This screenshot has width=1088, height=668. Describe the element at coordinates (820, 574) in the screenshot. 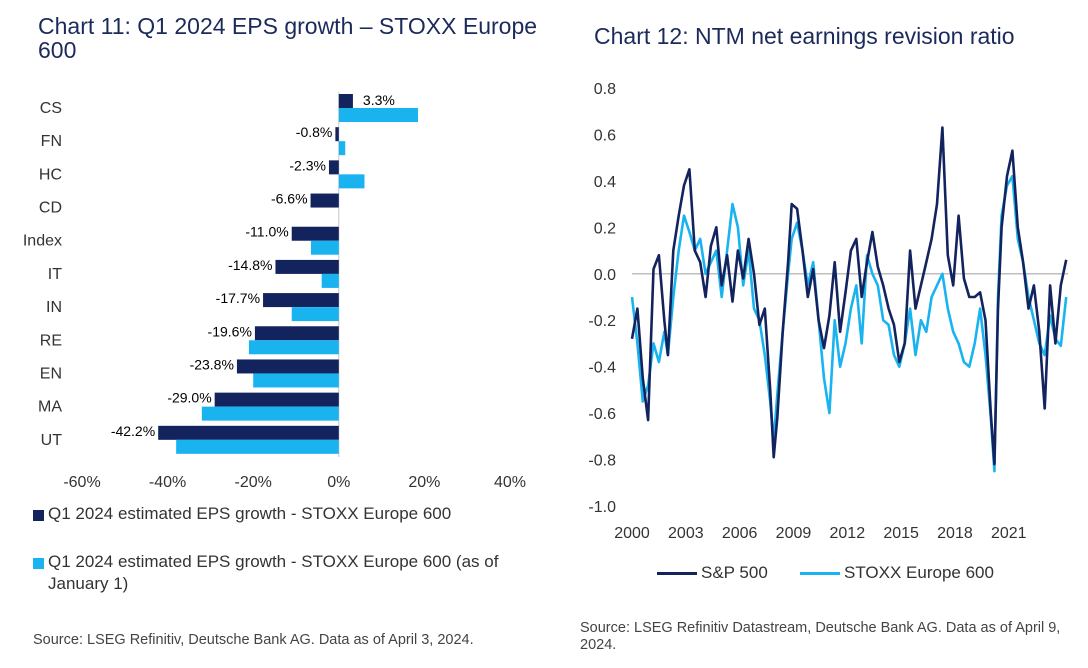

I see `legend-line-stoxx` at that location.